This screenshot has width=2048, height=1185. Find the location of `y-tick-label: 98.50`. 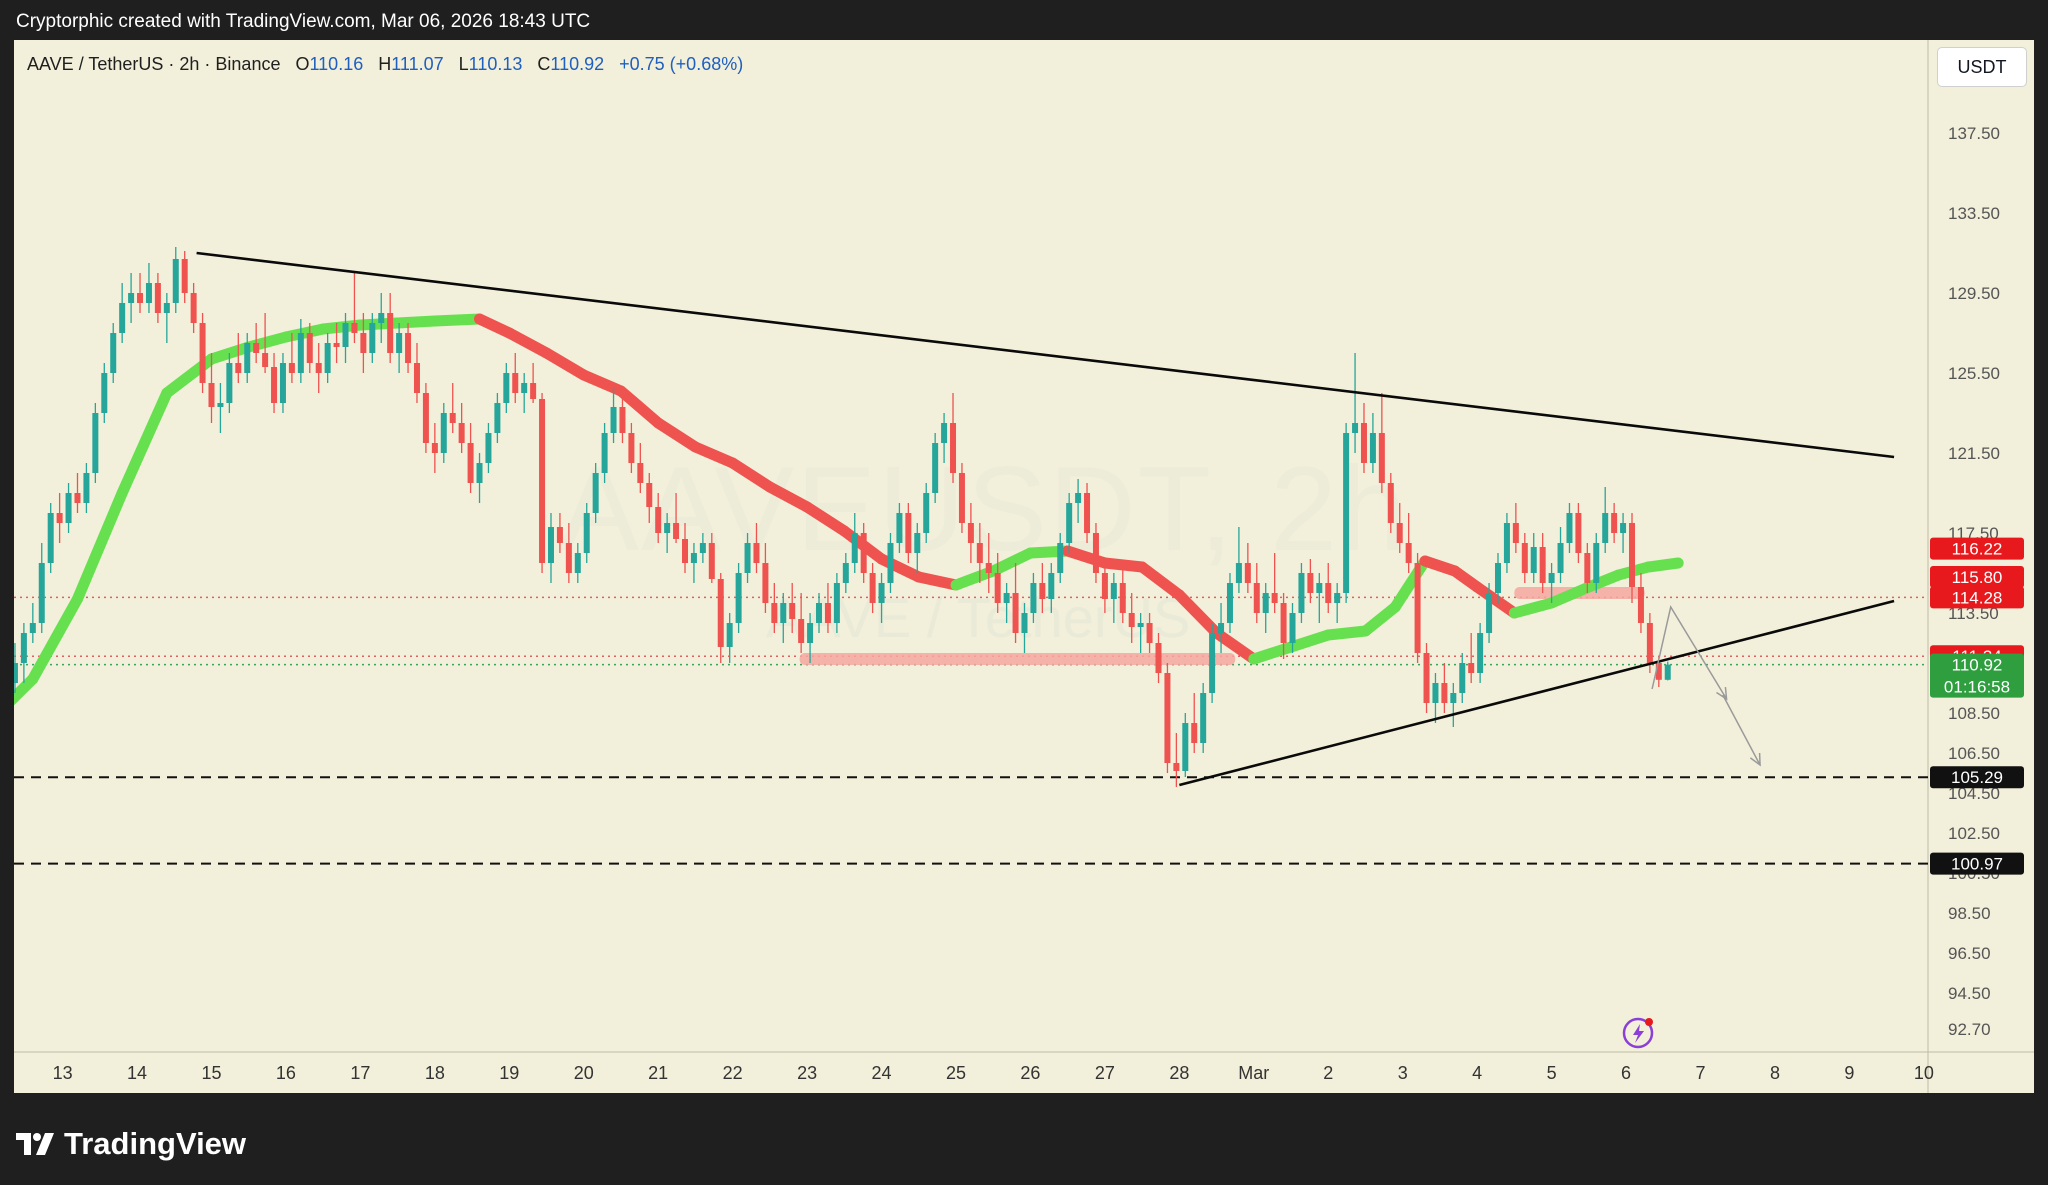

y-tick-label: 98.50 is located at coordinates (1969, 913).